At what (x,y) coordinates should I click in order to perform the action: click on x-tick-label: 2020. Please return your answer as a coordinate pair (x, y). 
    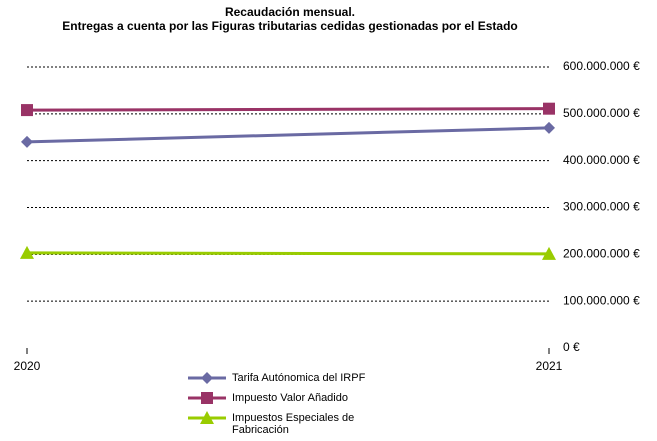
    Looking at the image, I should click on (27, 366).